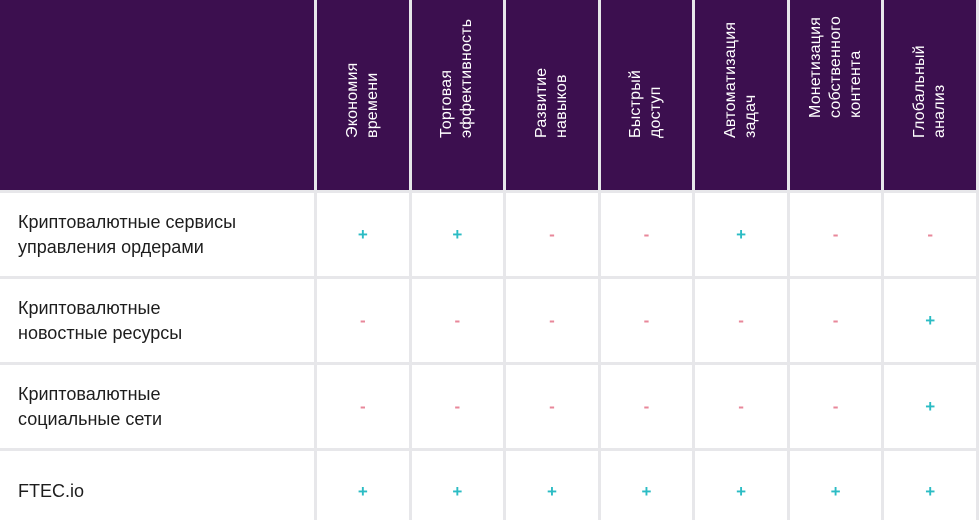  I want to click on column-header: Быстрый доступ, so click(646, 95).